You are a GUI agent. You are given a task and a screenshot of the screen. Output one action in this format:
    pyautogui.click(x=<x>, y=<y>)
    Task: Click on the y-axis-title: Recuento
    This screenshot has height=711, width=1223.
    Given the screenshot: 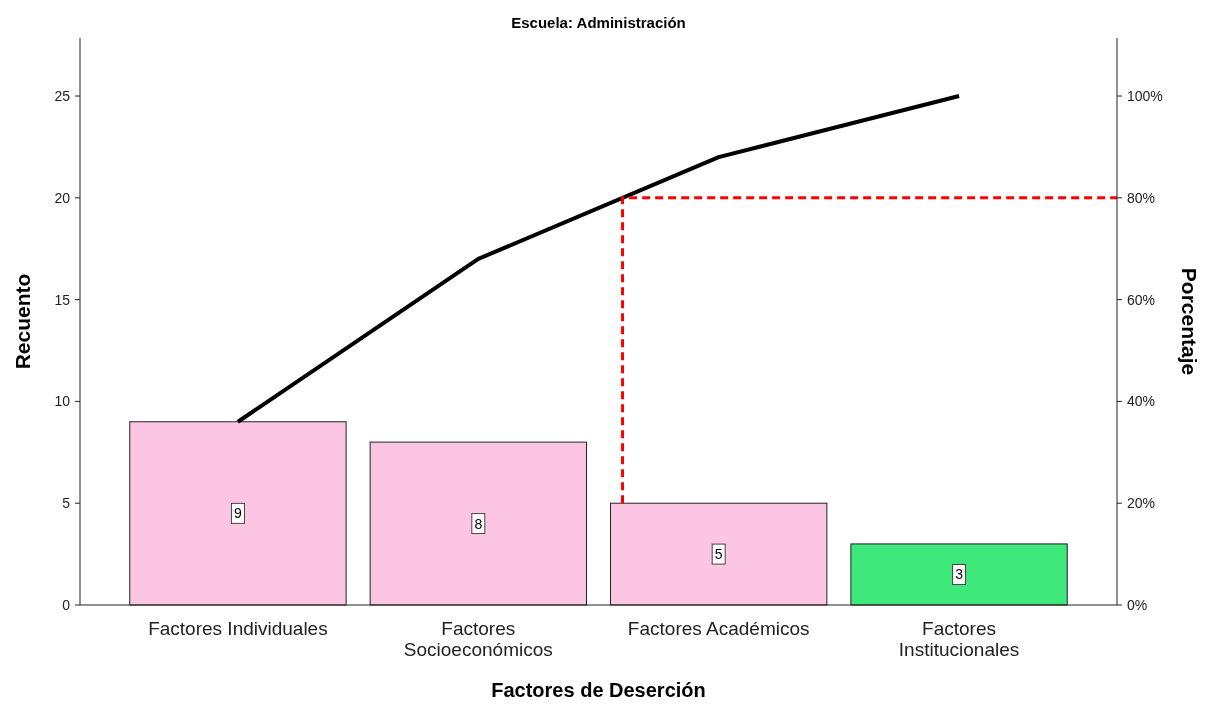 What is the action you would take?
    pyautogui.click(x=22, y=321)
    